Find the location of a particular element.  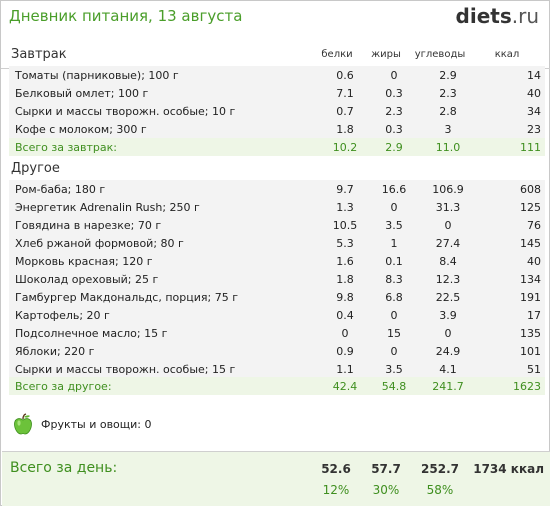

food-kcal: 145 is located at coordinates (530, 243).